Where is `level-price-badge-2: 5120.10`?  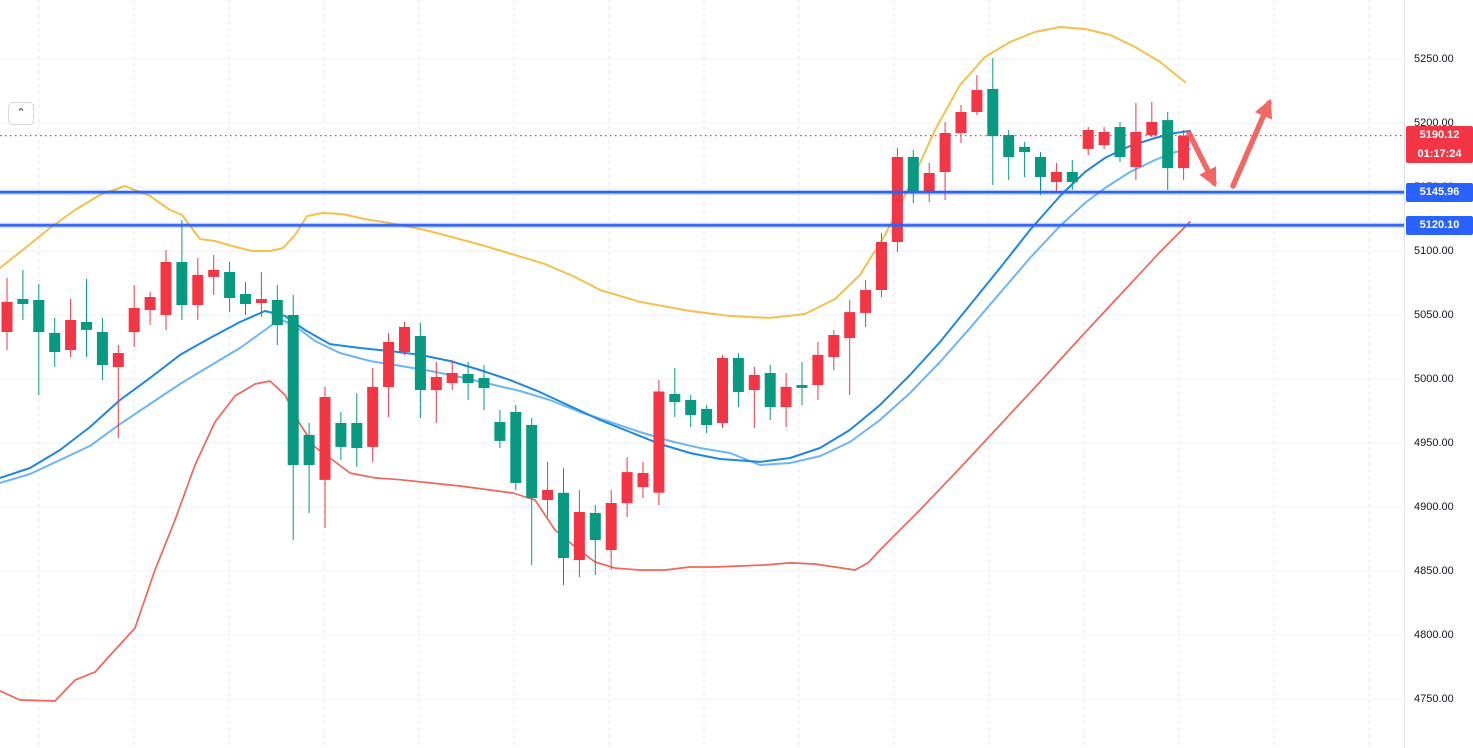 level-price-badge-2: 5120.10 is located at coordinates (1439, 225).